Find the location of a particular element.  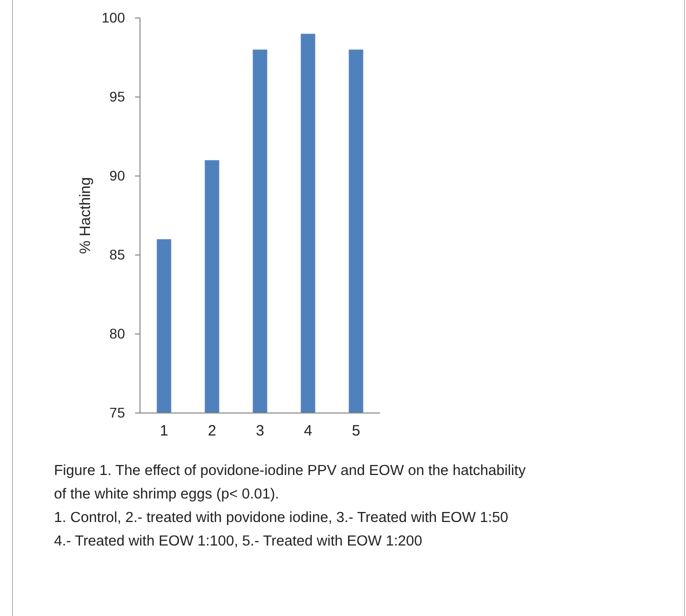

y-tick-label: 80 is located at coordinates (117, 333).